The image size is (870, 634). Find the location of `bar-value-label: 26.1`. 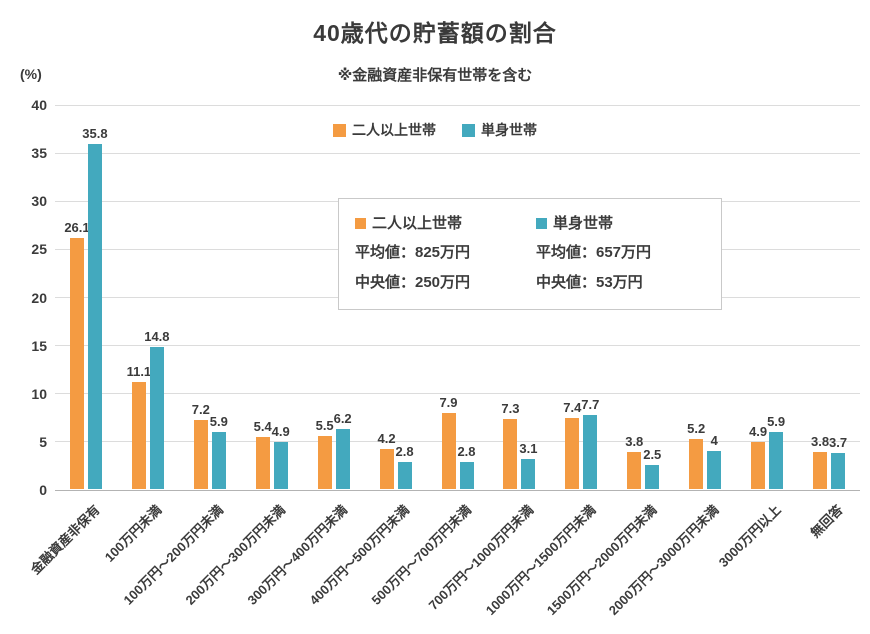

bar-value-label: 26.1 is located at coordinates (77, 227).